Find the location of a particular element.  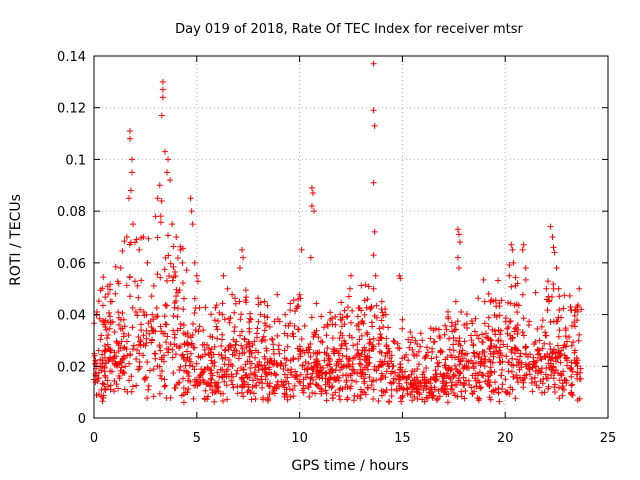

y-tick-label: 0.1 is located at coordinates (75, 160).